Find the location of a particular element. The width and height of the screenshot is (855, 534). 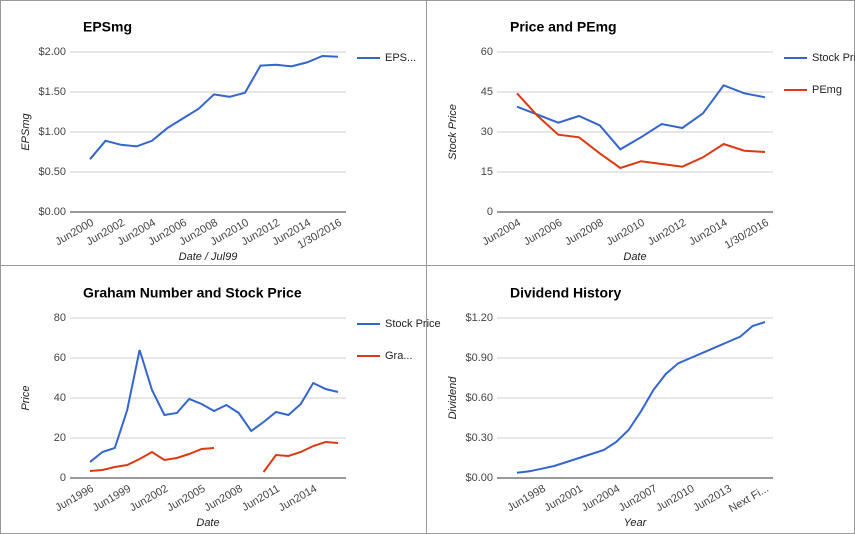

y-tick-label: 40 is located at coordinates (60, 398).